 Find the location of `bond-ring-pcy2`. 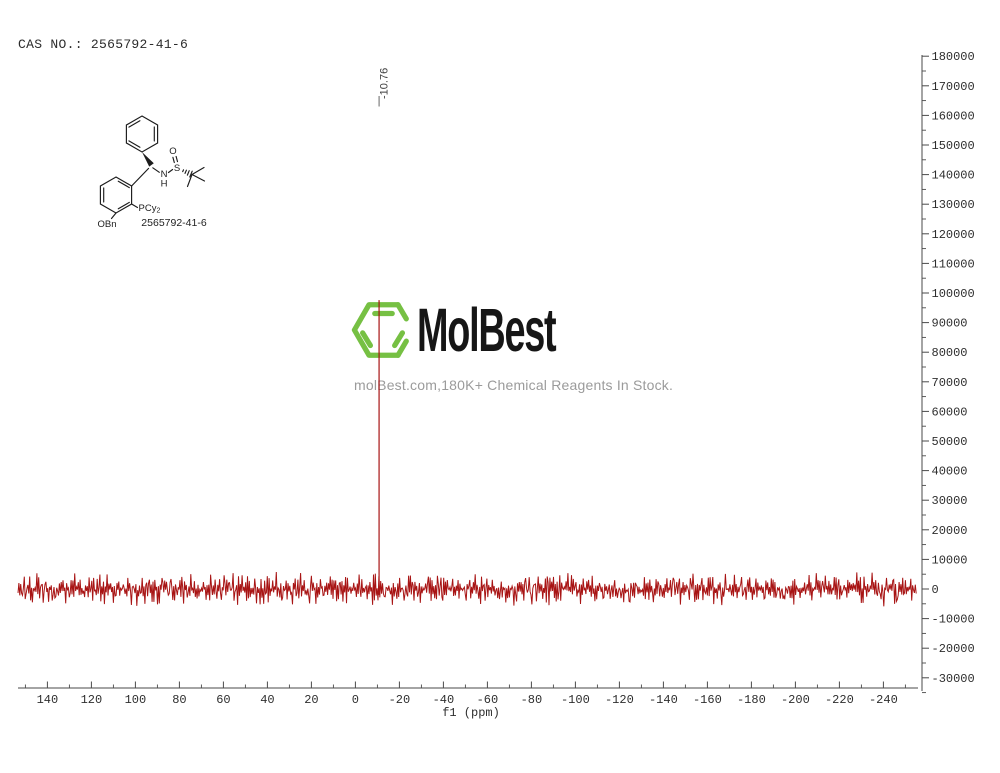

bond-ring-pcy2 is located at coordinates (135, 206).